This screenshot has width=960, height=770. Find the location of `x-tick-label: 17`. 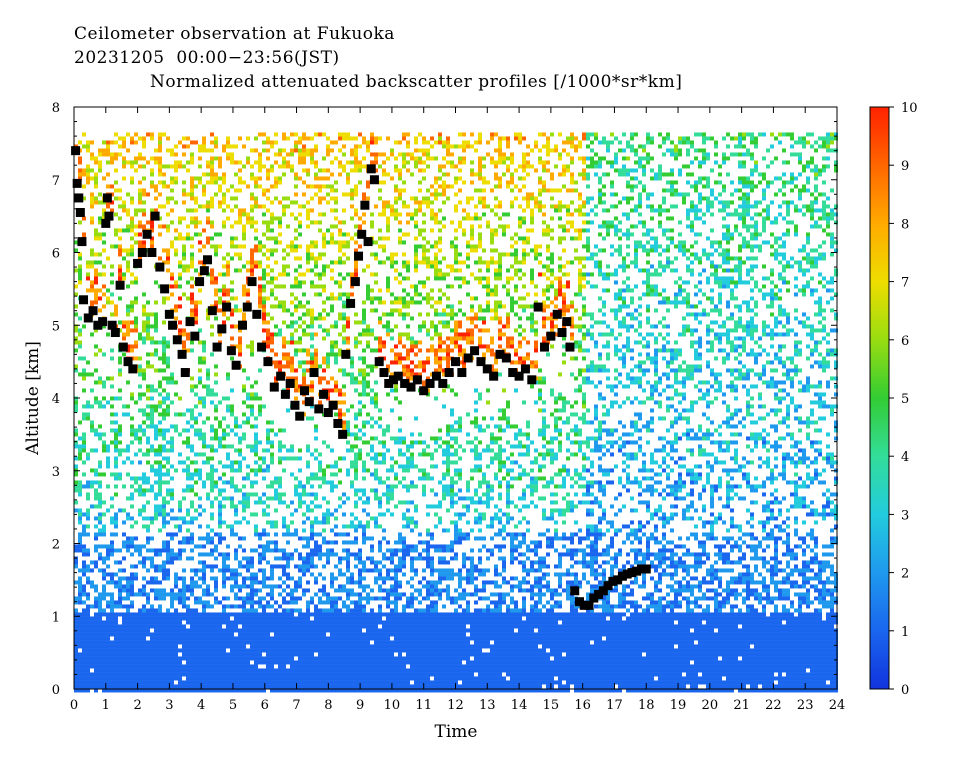

x-tick-label: 17 is located at coordinates (614, 705).